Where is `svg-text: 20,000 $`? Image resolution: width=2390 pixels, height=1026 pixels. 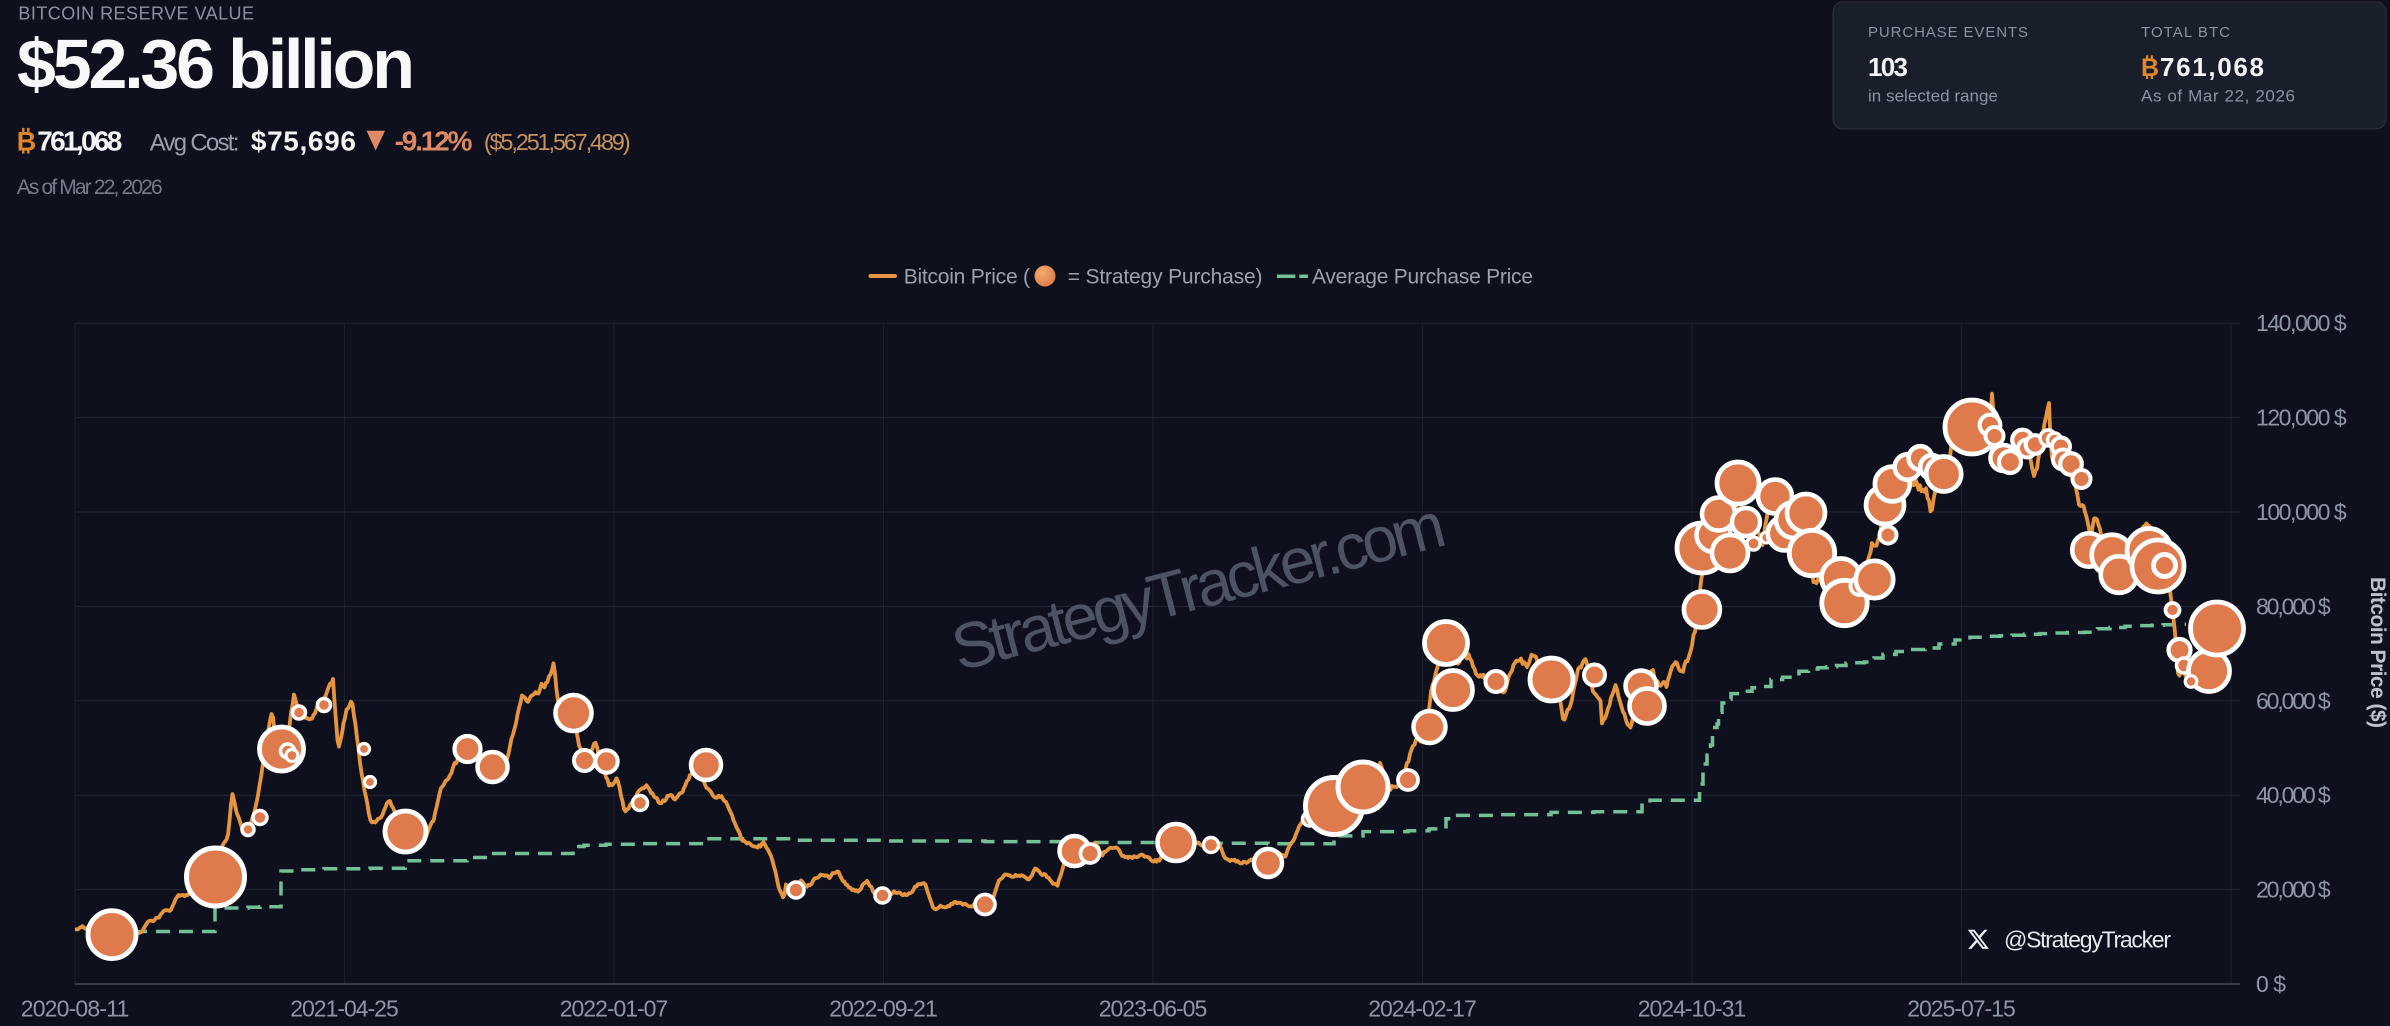
svg-text: 20,000 $ is located at coordinates (2293, 890).